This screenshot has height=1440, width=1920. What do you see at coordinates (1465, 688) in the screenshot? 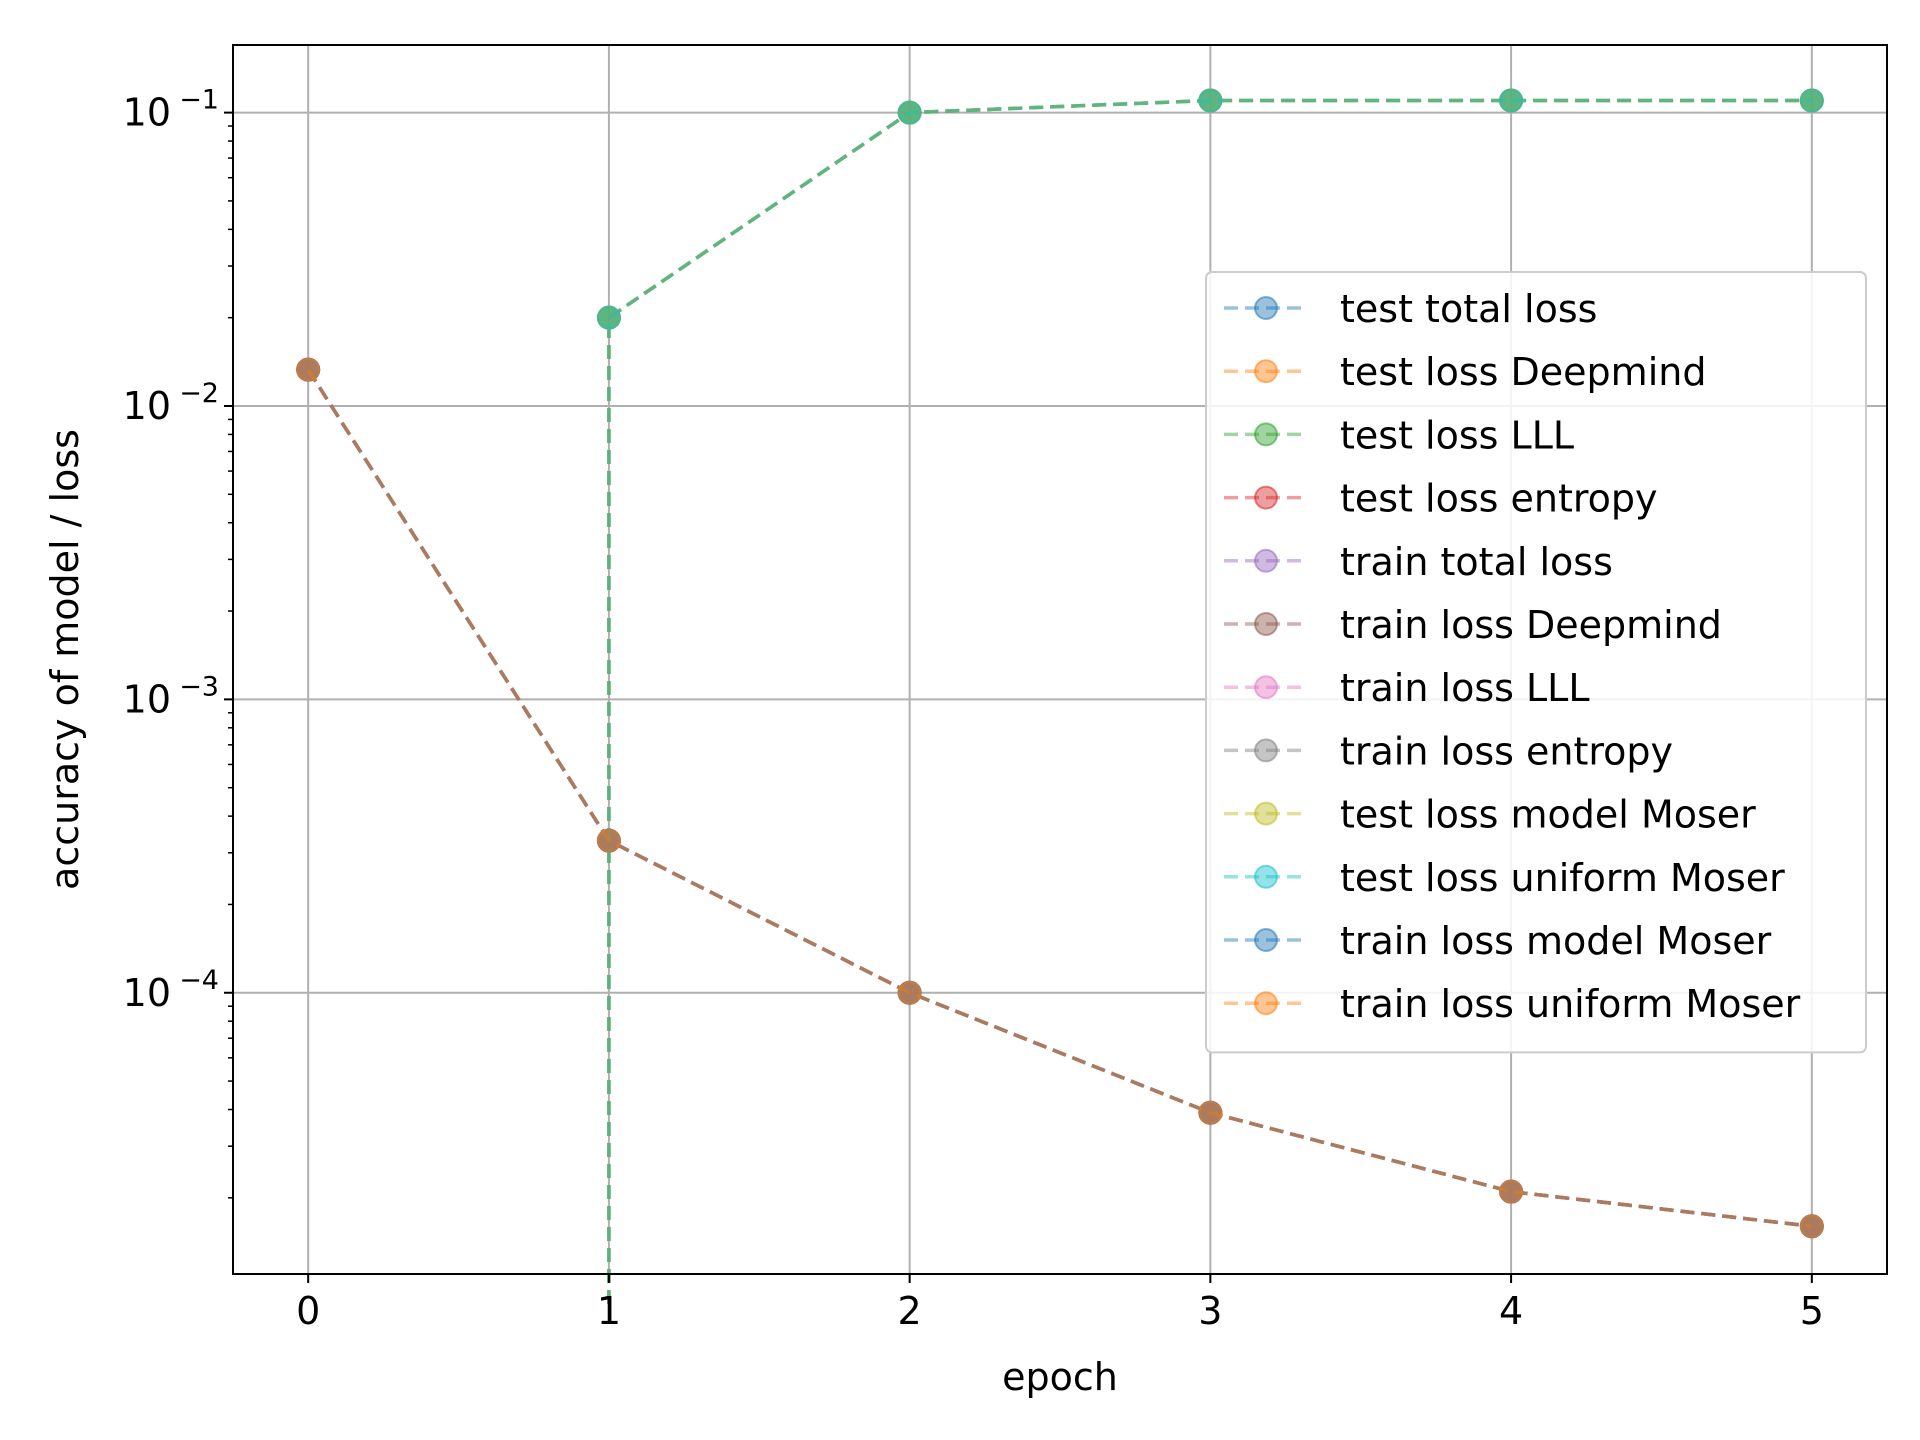
I see `legend-label: train loss LLL` at bounding box center [1465, 688].